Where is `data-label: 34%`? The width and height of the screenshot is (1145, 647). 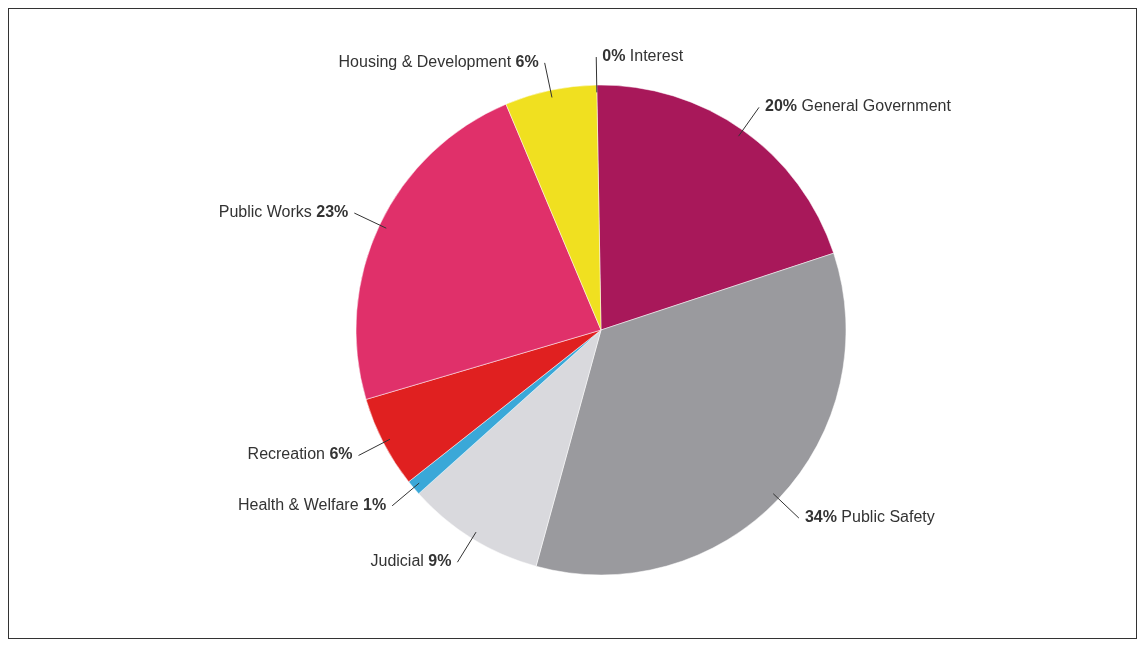
data-label: 34% is located at coordinates (820, 517).